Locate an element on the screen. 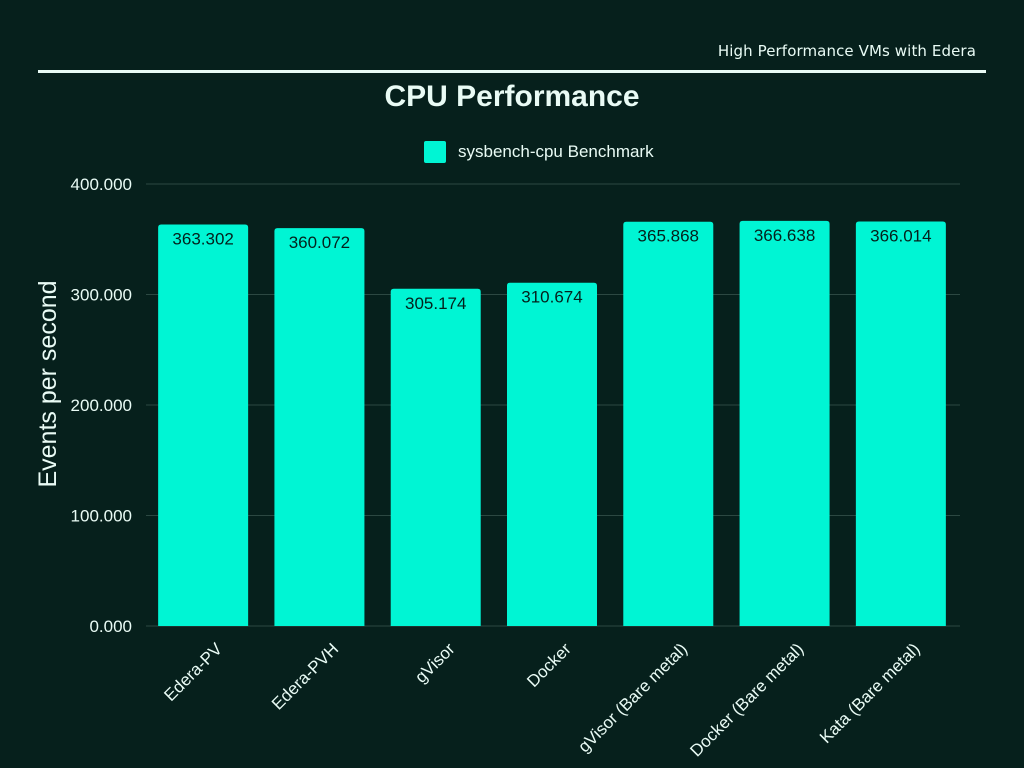 The height and width of the screenshot is (768, 1024). y-tick-label: 0.000 is located at coordinates (110, 626).